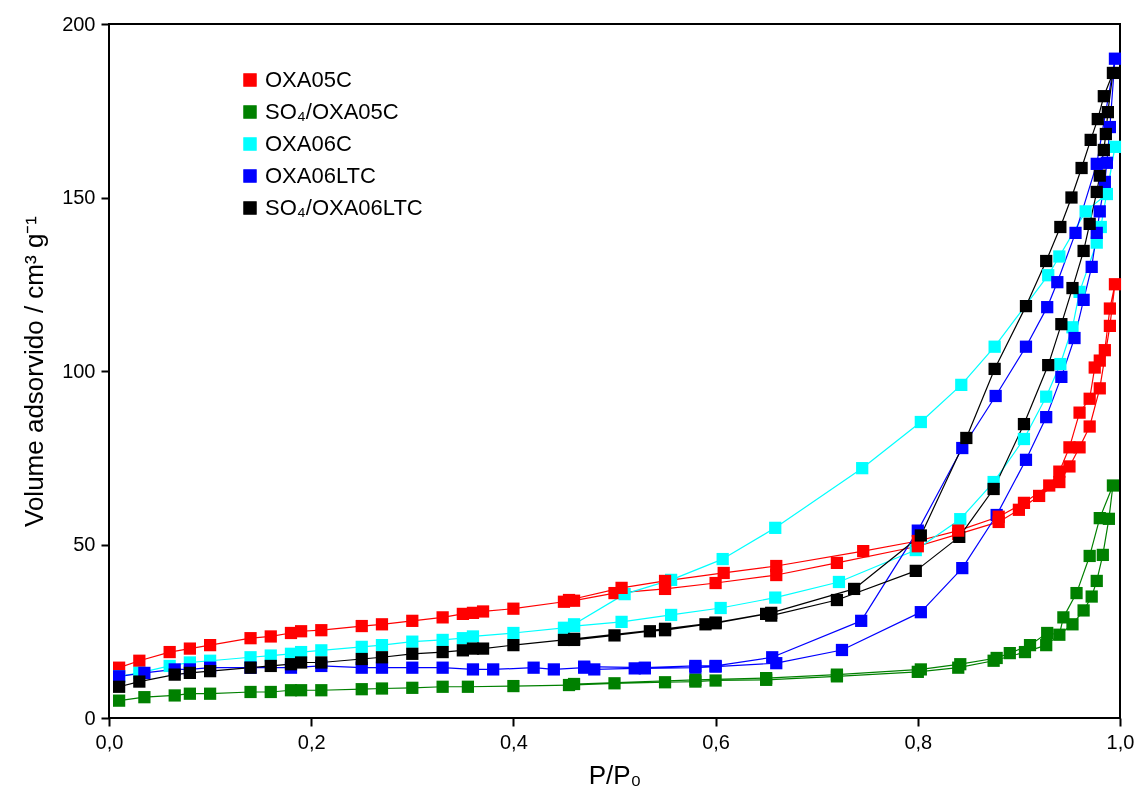  Describe the element at coordinates (320, 175) in the screenshot. I see `legend-label: OXA06LTC` at that location.